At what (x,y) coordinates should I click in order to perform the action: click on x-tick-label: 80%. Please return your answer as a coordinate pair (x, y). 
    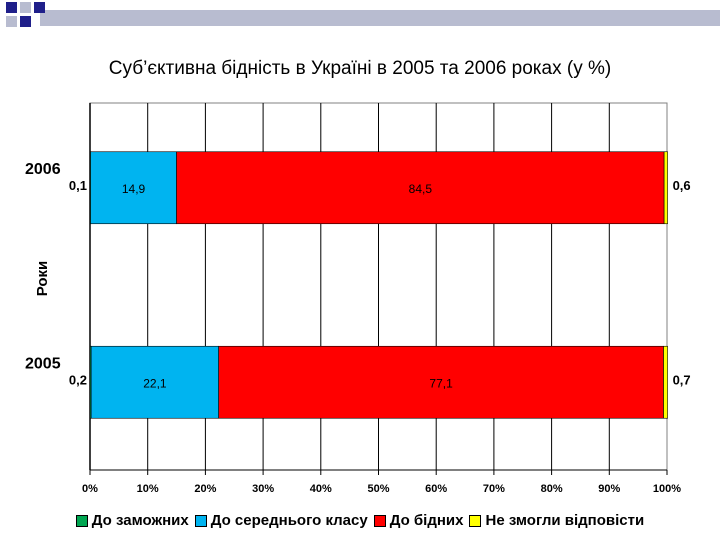
    Looking at the image, I should click on (552, 489).